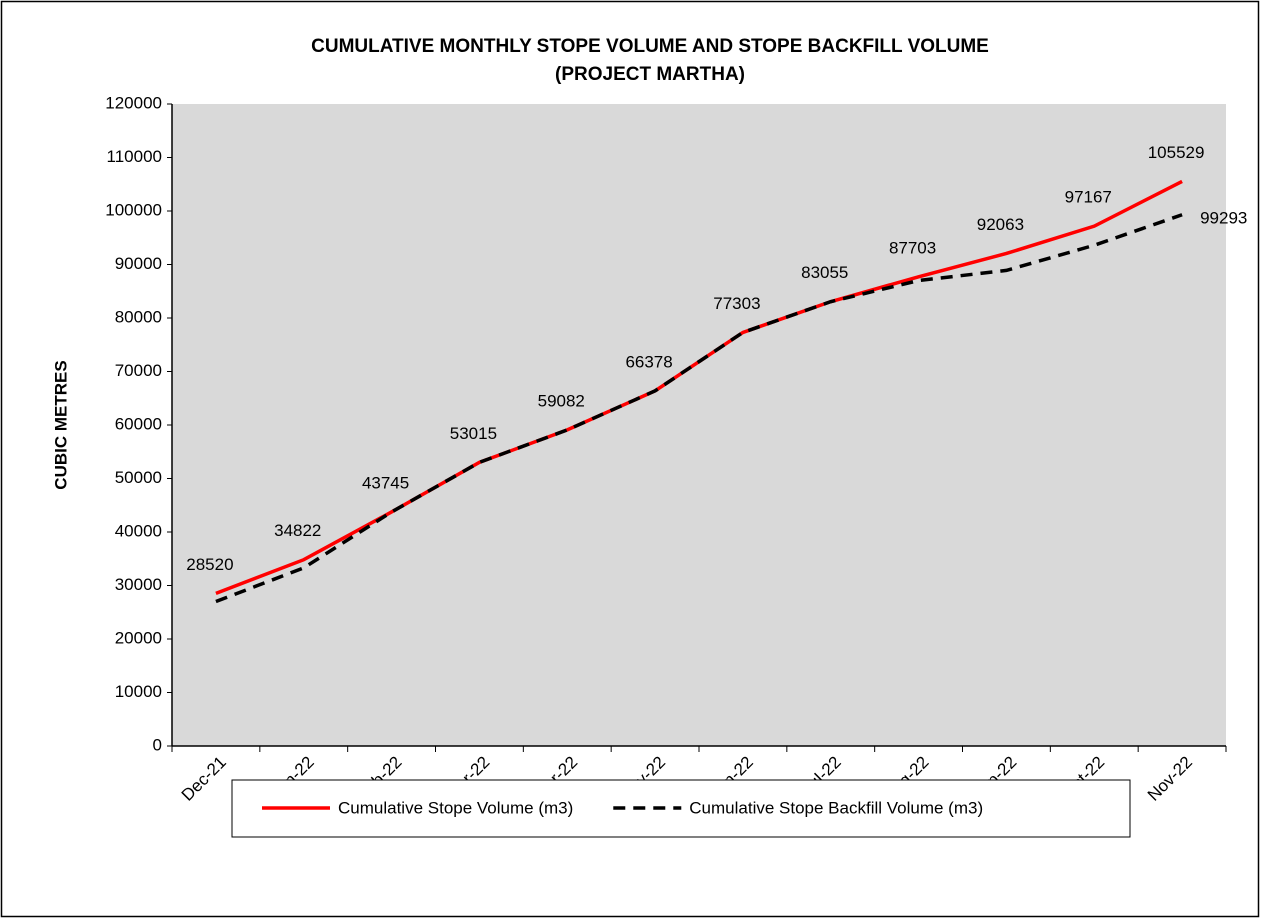 The image size is (1262, 920). Describe the element at coordinates (133, 102) in the screenshot. I see `y-tick-label: 120000` at that location.